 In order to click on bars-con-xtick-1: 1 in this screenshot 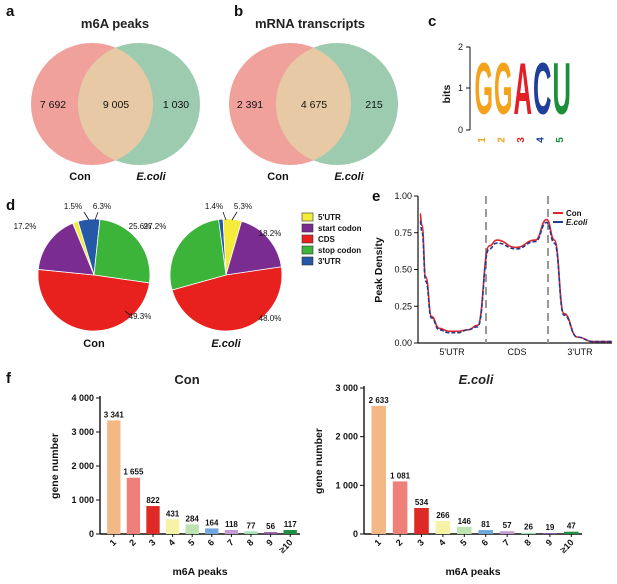, I will do `click(113, 542)`.